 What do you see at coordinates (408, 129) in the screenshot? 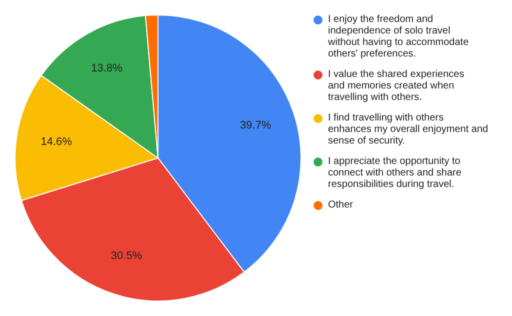
I see `legend-label: I find travelling with others enhances my overall enjoyment and sense of security.` at bounding box center [408, 129].